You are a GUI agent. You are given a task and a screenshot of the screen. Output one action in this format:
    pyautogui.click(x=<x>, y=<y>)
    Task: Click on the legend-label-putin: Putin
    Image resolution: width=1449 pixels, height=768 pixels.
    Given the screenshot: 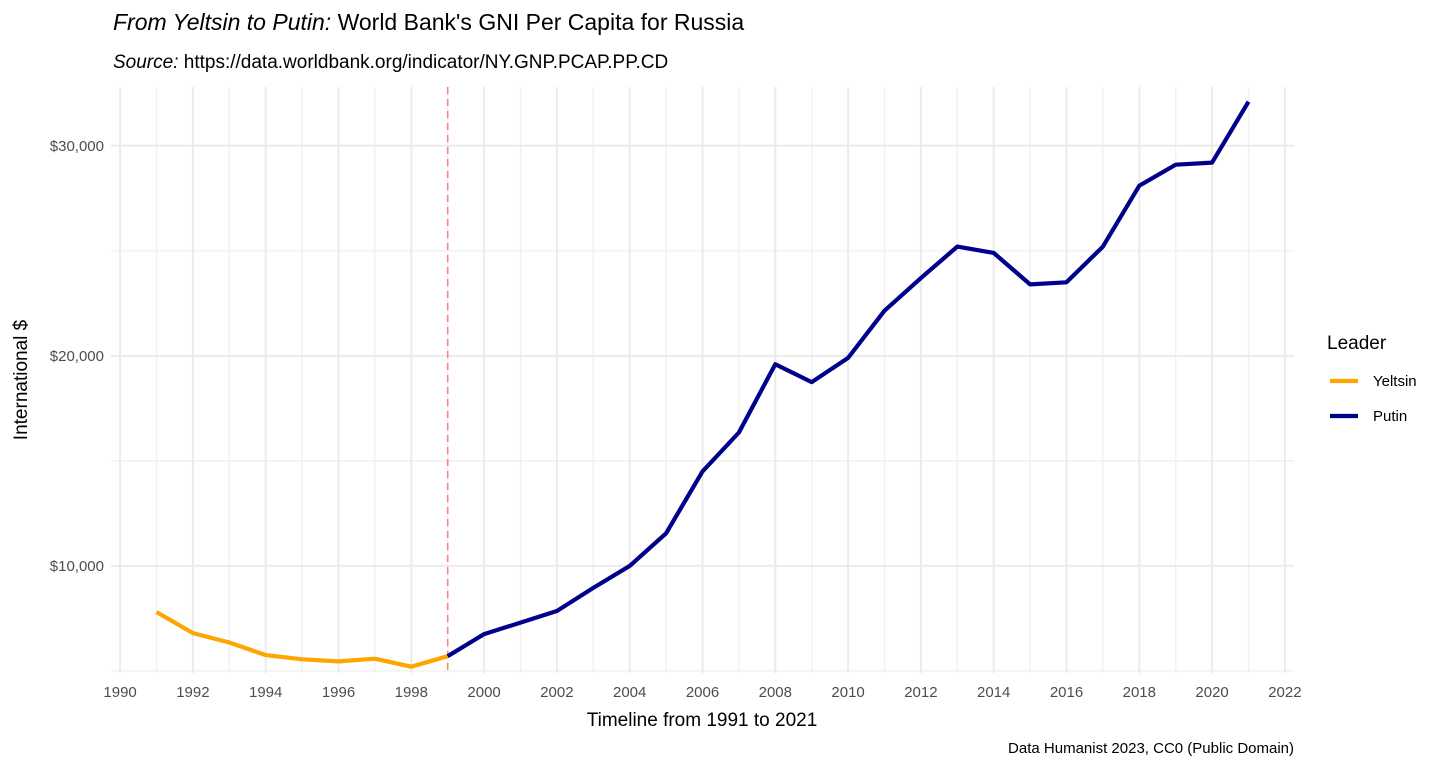 What is the action you would take?
    pyautogui.click(x=1390, y=416)
    